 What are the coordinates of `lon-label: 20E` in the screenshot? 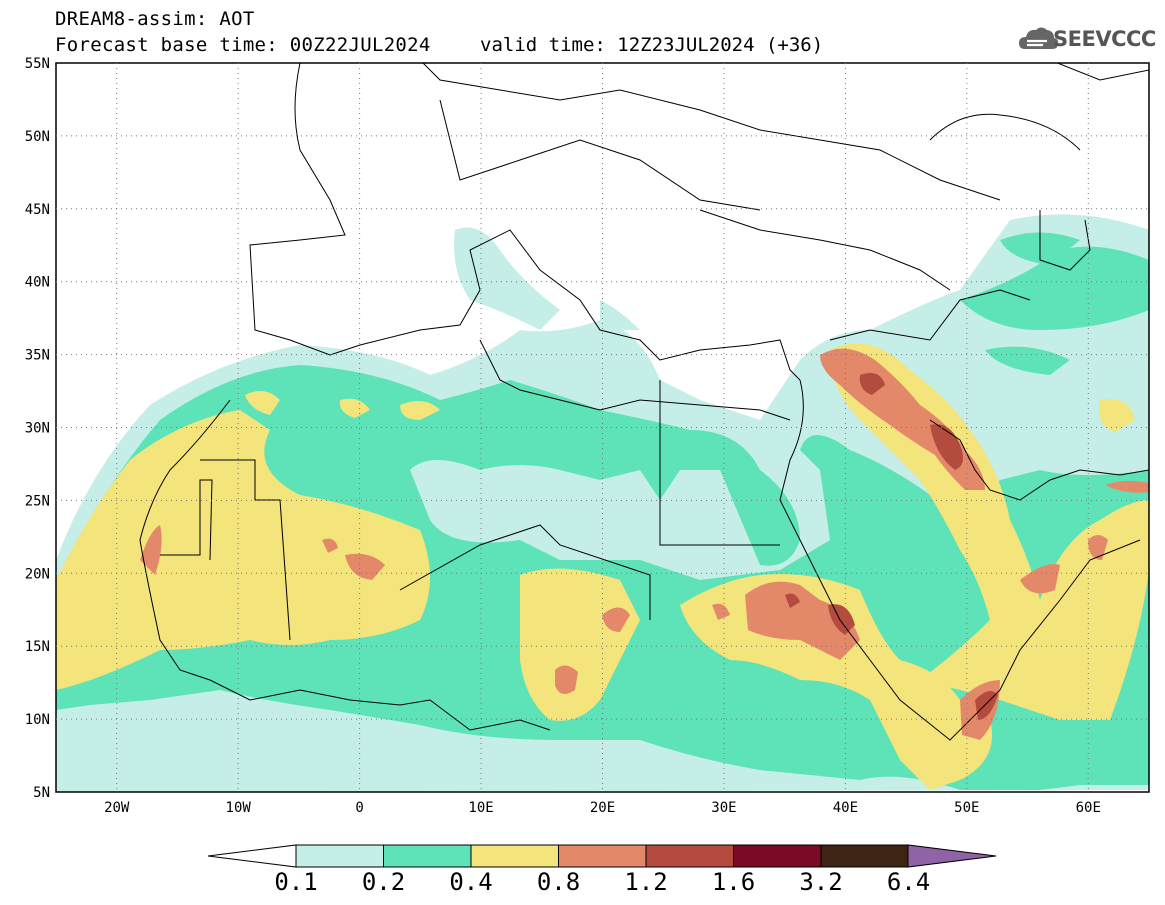 It's located at (602, 808).